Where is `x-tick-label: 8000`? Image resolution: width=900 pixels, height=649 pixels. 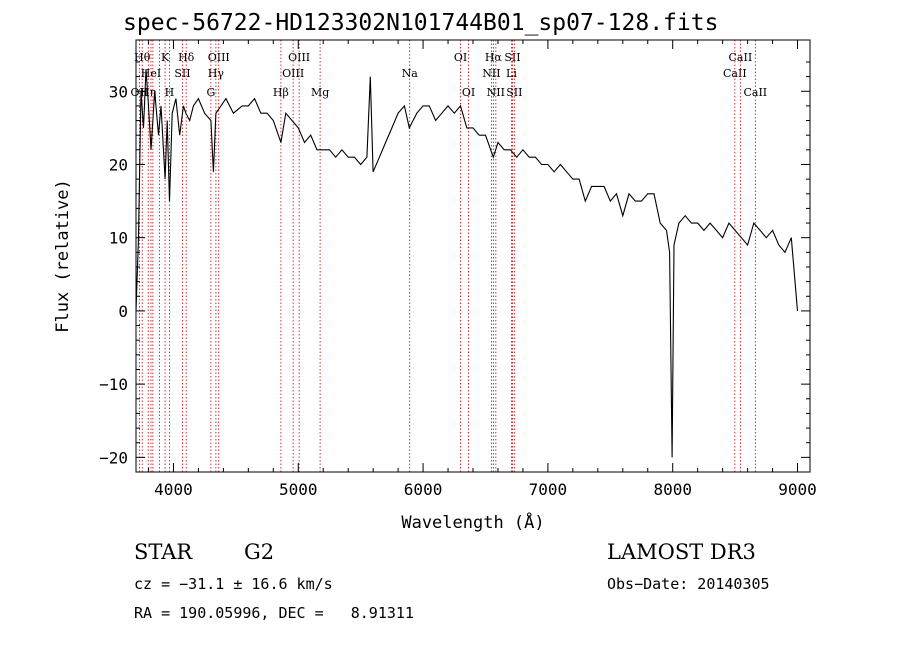
x-tick-label: 8000 is located at coordinates (672, 489).